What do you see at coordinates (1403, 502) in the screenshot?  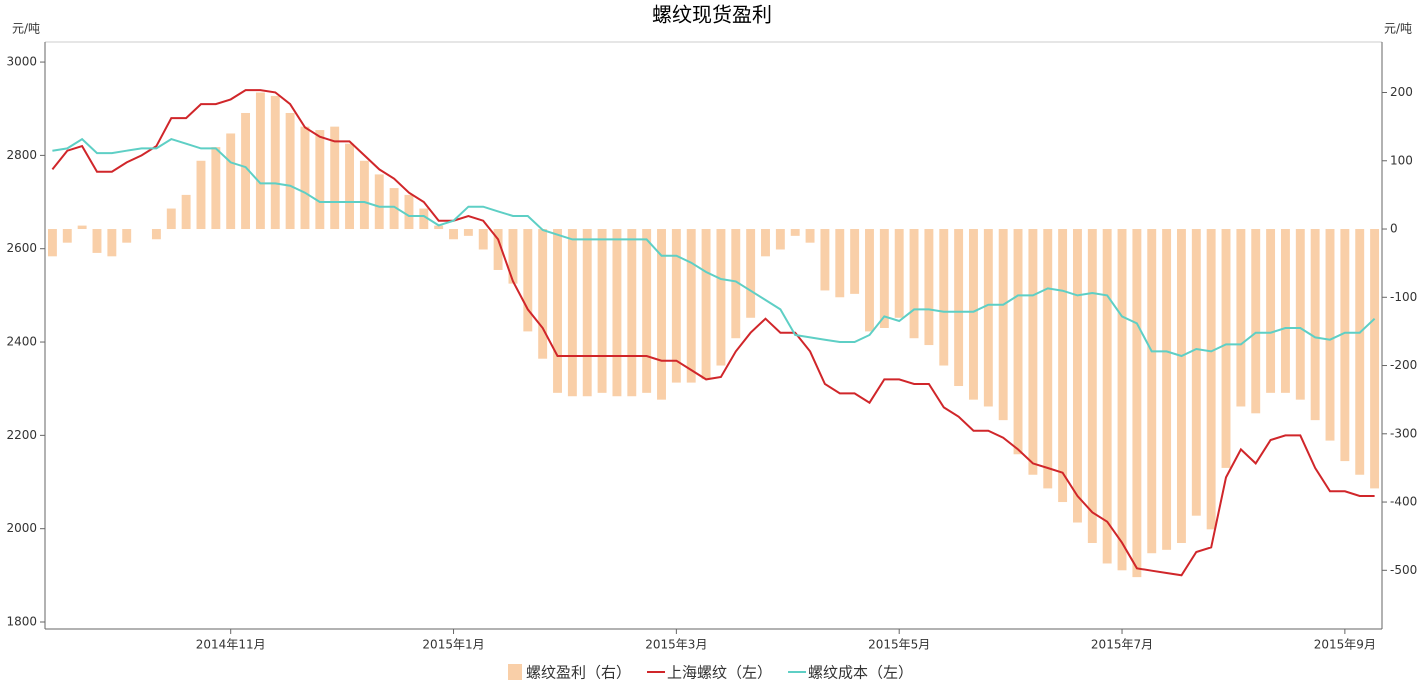 I see `y2-tick-label: -400` at bounding box center [1403, 502].